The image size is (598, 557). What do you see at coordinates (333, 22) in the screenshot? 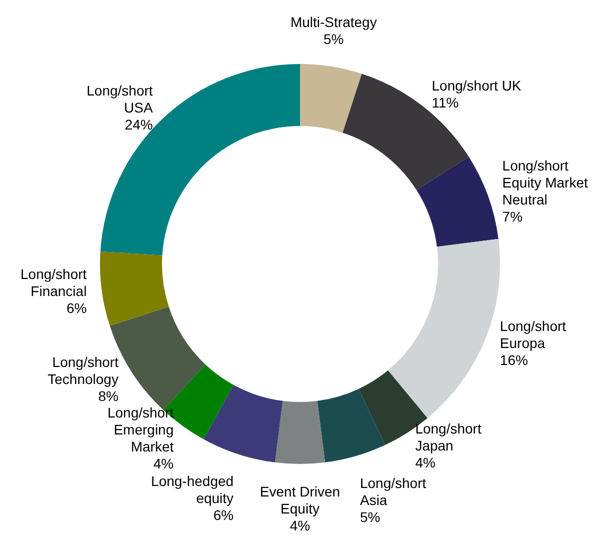
I see `slice-label: Multi-Strategy` at bounding box center [333, 22].